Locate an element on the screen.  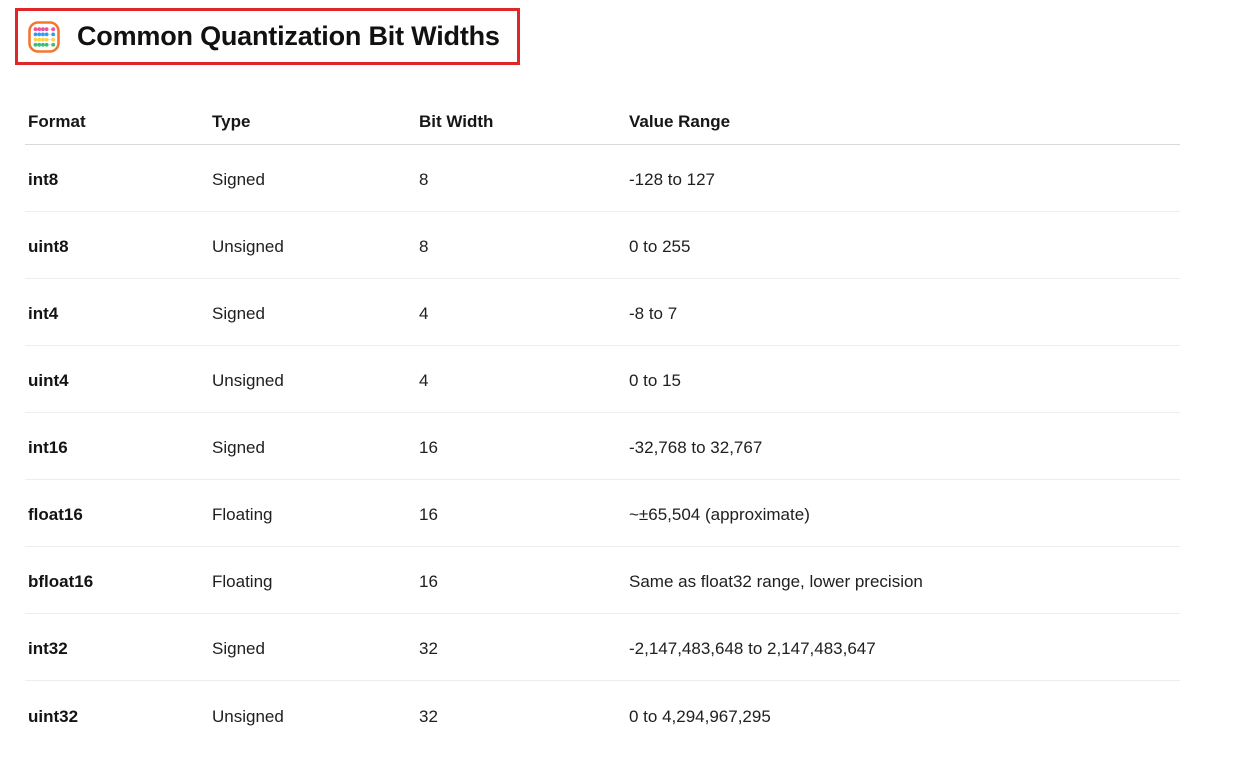
column-header-type: Type is located at coordinates (231, 121).